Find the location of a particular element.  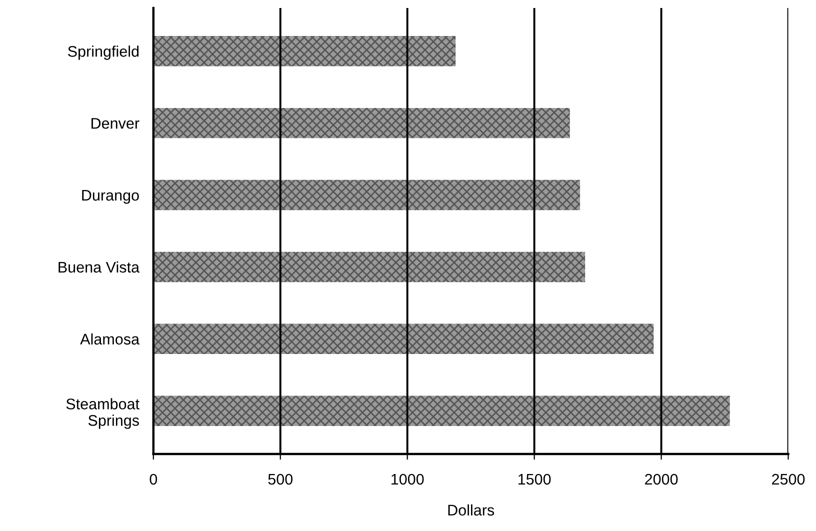

x-tick-label: 2000 is located at coordinates (661, 479).